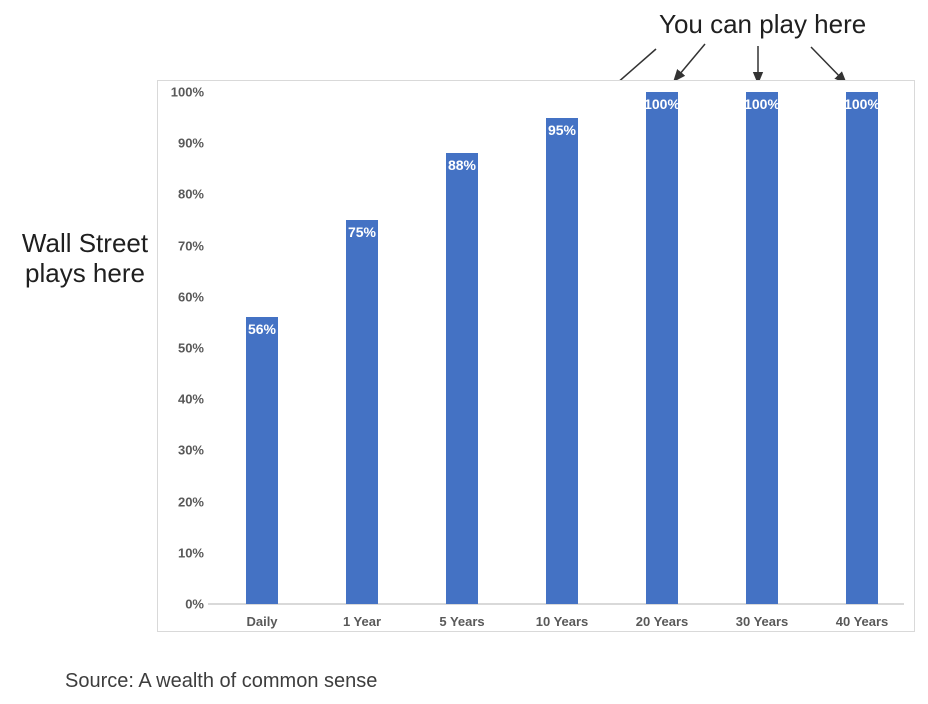  I want to click on y-axis-tick-label: 50%, so click(190, 348).